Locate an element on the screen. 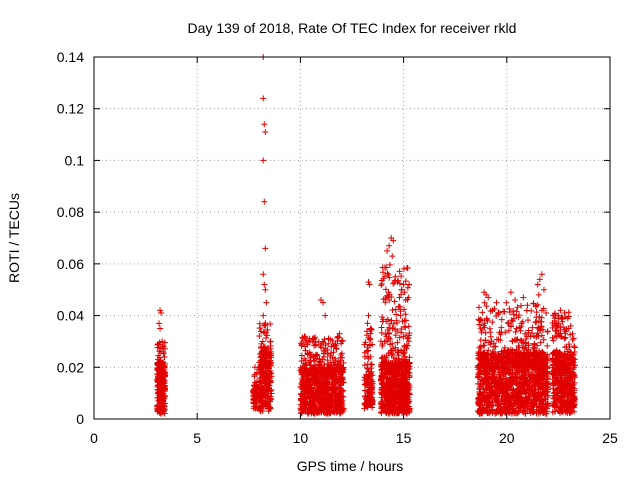 This screenshot has width=640, height=480. x-tick-label: 20 is located at coordinates (507, 438).